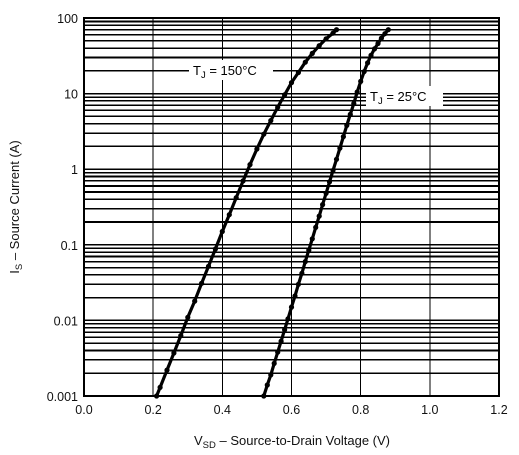  I want to click on x-tick-label: 0.4, so click(222, 410).